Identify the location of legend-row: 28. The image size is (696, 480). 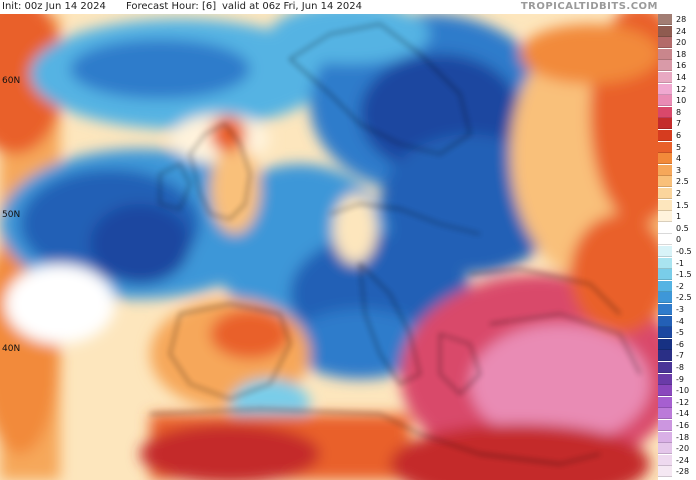
(677, 19).